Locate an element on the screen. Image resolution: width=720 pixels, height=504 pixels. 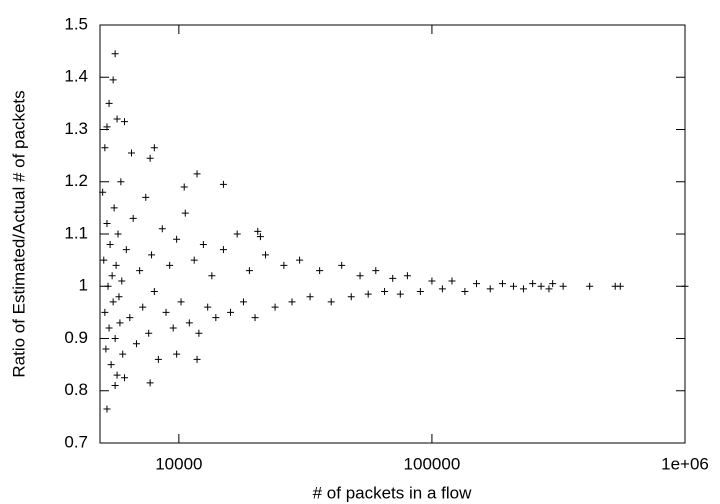
y-tick-label: 0.7 is located at coordinates (76, 441).